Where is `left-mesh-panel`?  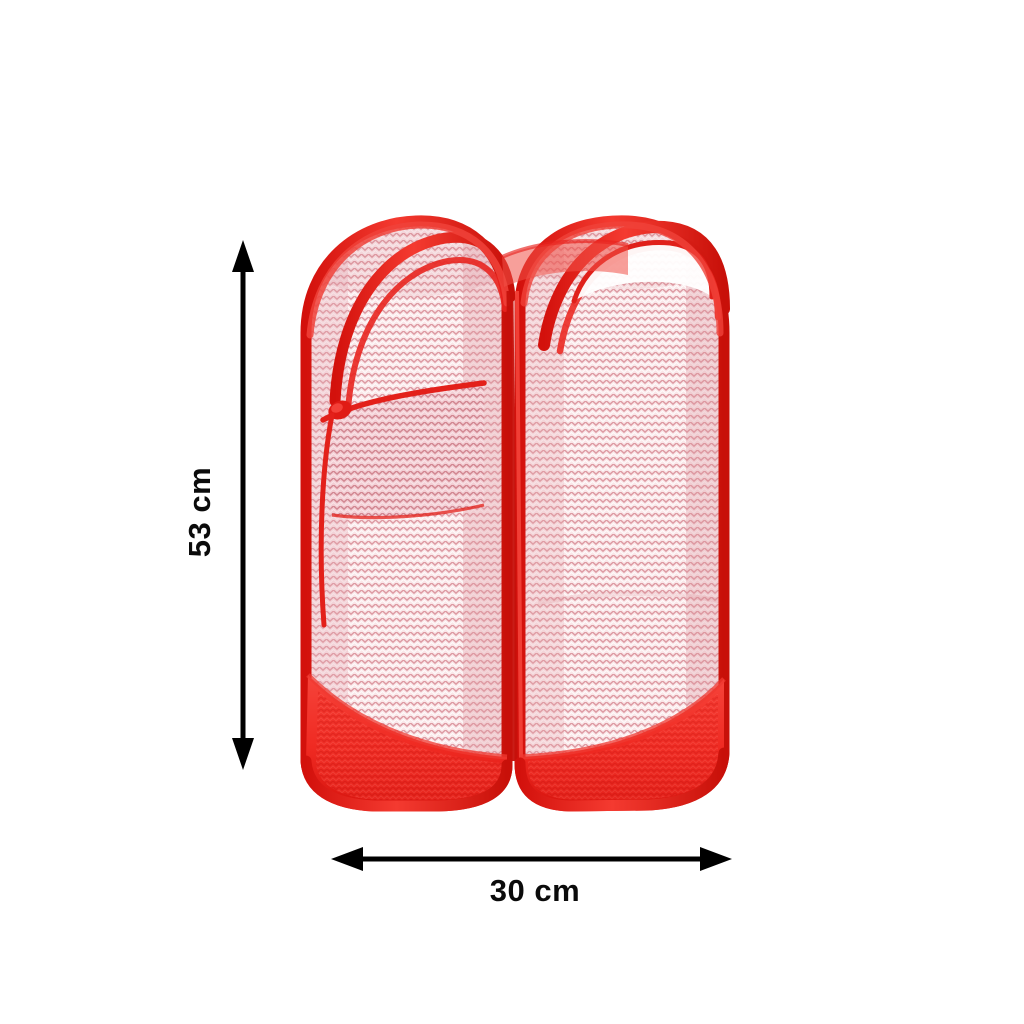 left-mesh-panel is located at coordinates (408, 513).